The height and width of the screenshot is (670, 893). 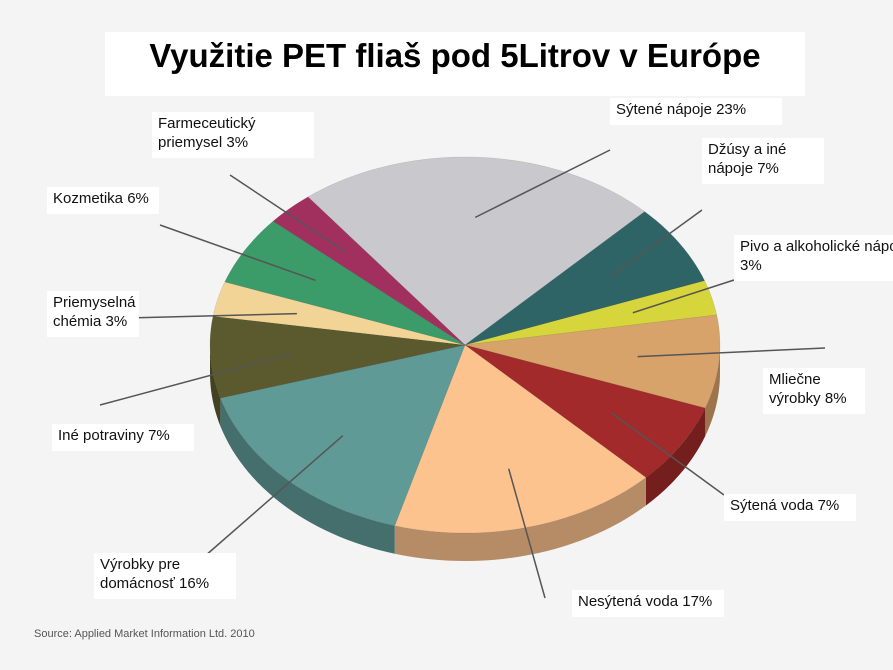 What do you see at coordinates (816, 246) in the screenshot?
I see `category-name: Pivo a alkoholické nápoje` at bounding box center [816, 246].